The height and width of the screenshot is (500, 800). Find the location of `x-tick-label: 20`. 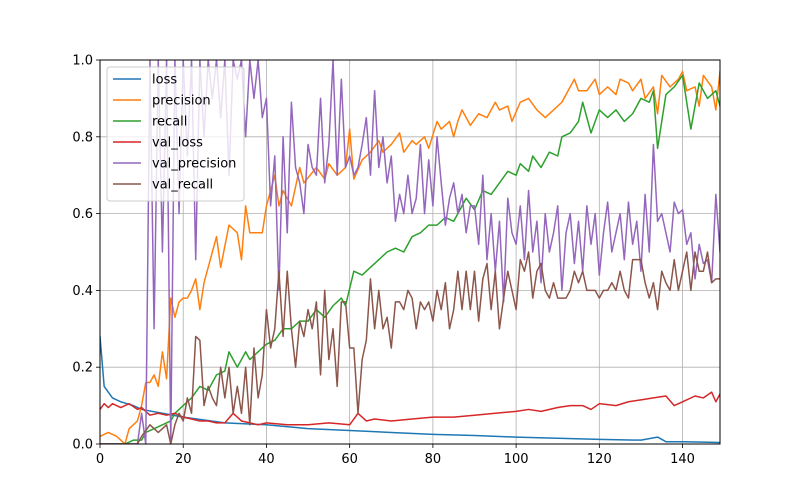

x-tick-label: 20 is located at coordinates (183, 459).